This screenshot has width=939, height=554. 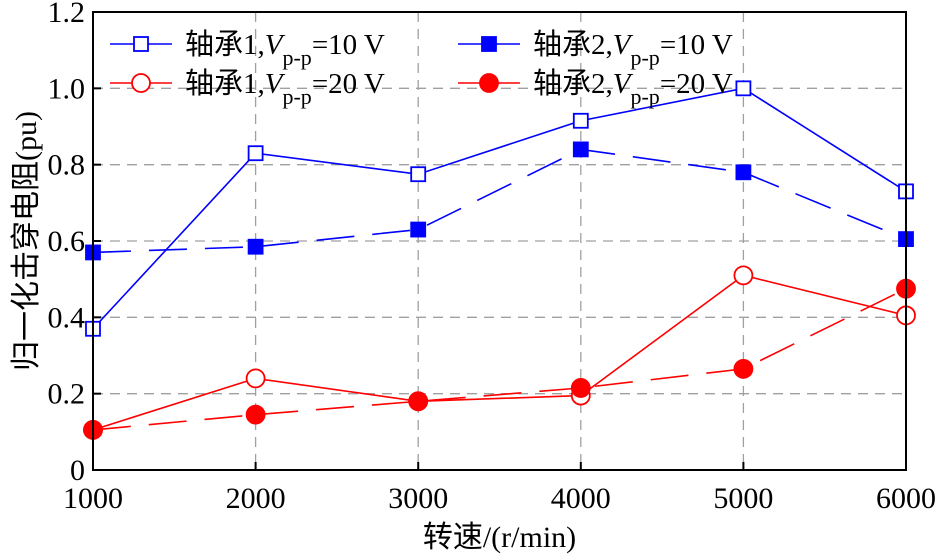 What do you see at coordinates (418, 498) in the screenshot?
I see `x-tick-label: 3000` at bounding box center [418, 498].